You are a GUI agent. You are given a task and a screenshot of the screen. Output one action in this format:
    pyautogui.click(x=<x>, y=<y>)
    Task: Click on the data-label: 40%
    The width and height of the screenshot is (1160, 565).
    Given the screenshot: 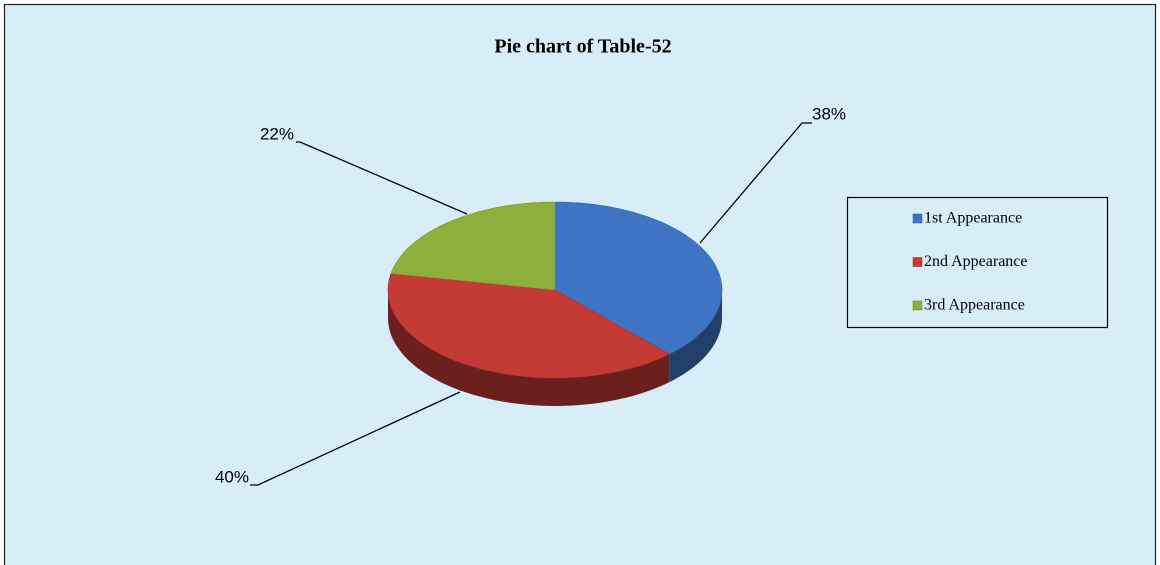 What is the action you would take?
    pyautogui.click(x=232, y=476)
    